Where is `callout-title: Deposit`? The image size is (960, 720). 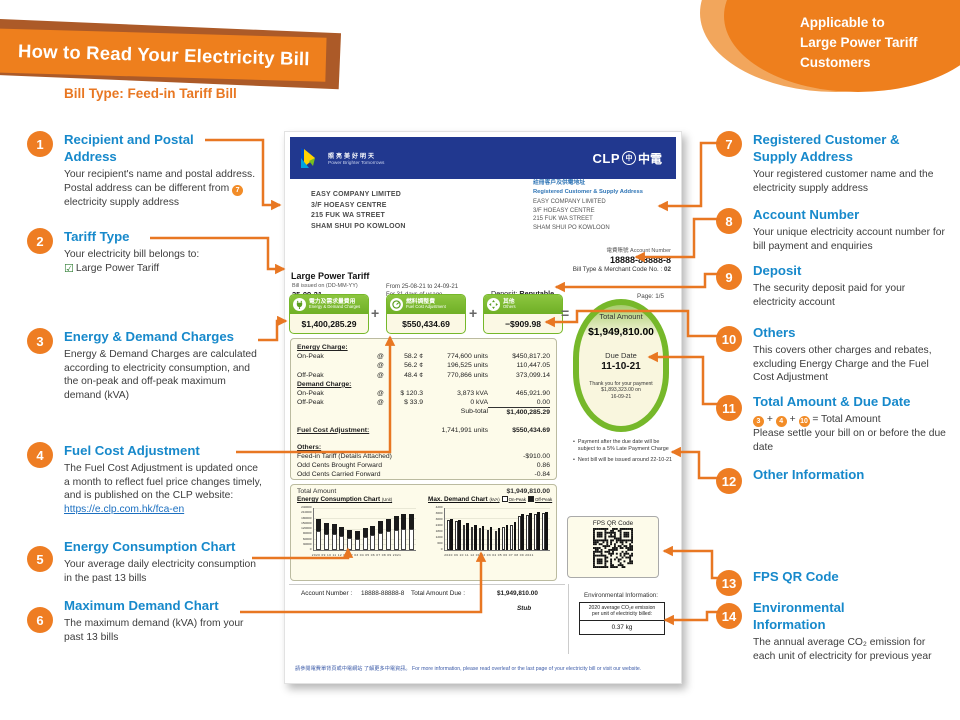
callout-title: Deposit is located at coordinates (777, 270).